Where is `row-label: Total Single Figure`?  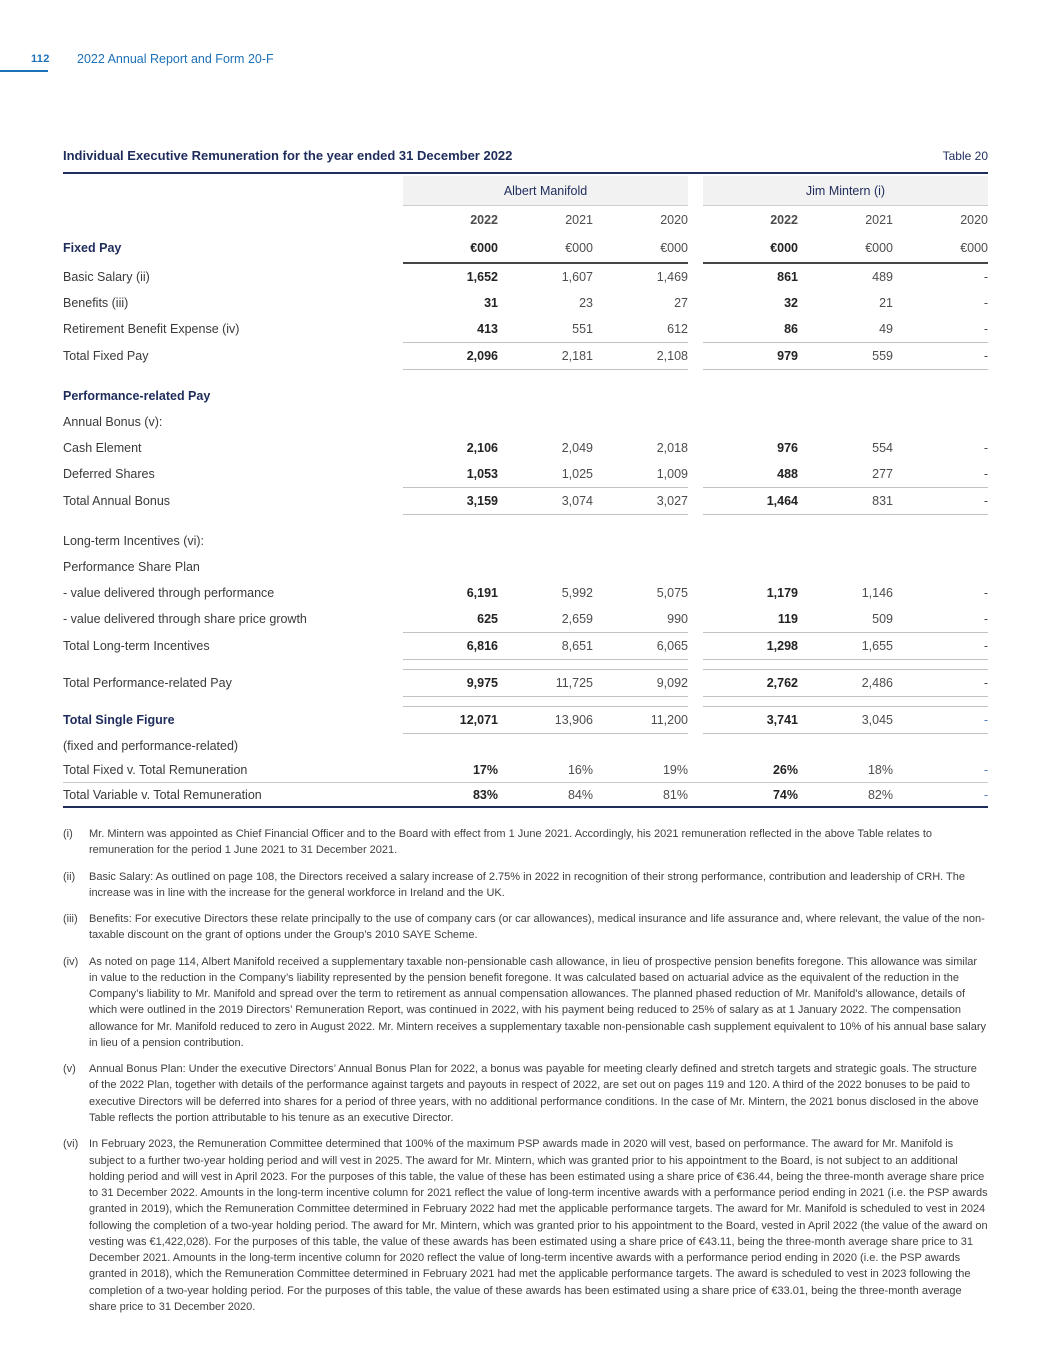
row-label: Total Single Figure is located at coordinates (119, 720).